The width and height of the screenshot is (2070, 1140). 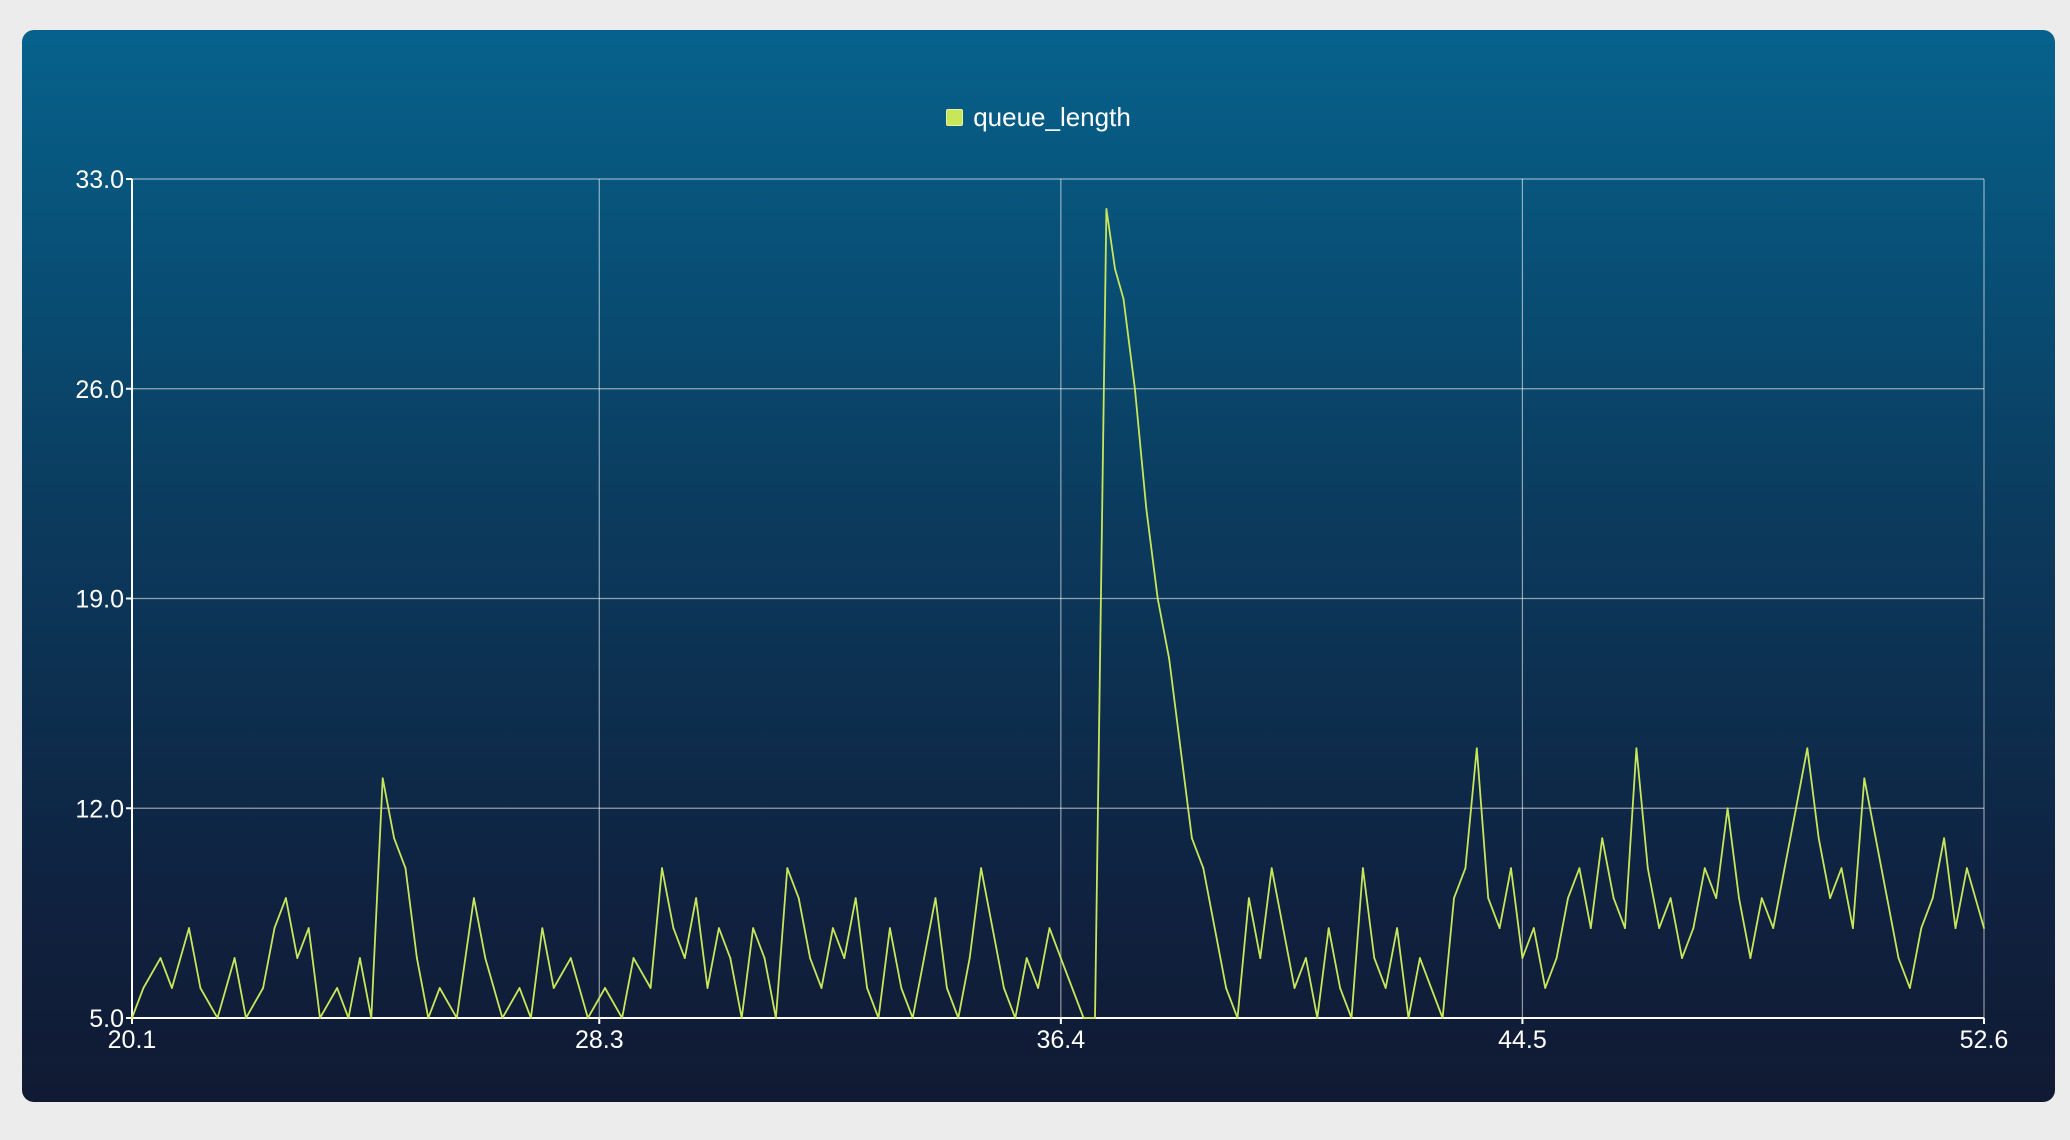 What do you see at coordinates (955, 117) in the screenshot?
I see `legend-swatch-queue-length` at bounding box center [955, 117].